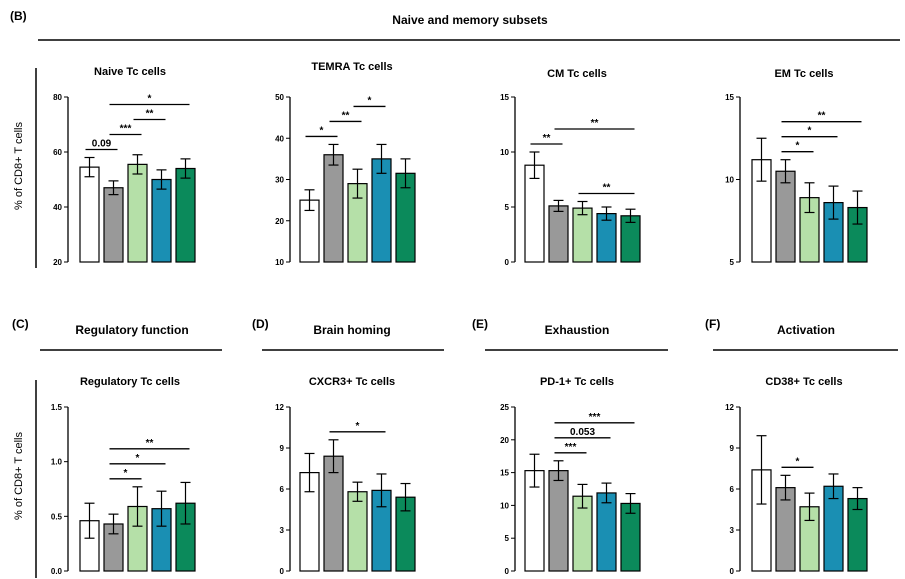 This screenshot has width=905, height=579. I want to click on chart-title: Regulatory Tc cells, so click(130, 382).